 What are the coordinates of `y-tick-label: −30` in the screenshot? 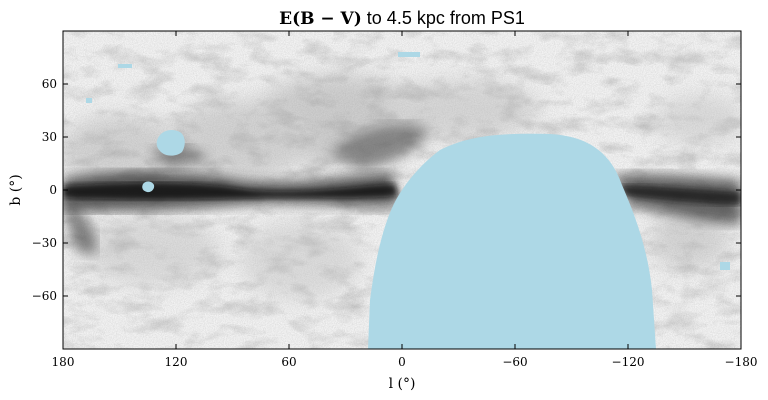 It's located at (44, 243).